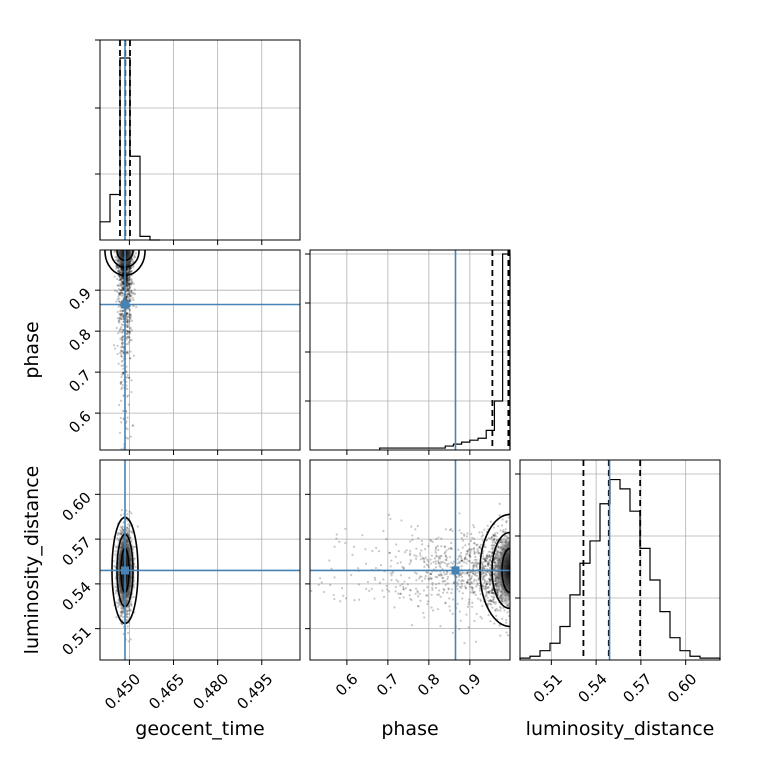 The height and width of the screenshot is (760, 760). I want to click on y-tick-label: 0.51, so click(76, 641).